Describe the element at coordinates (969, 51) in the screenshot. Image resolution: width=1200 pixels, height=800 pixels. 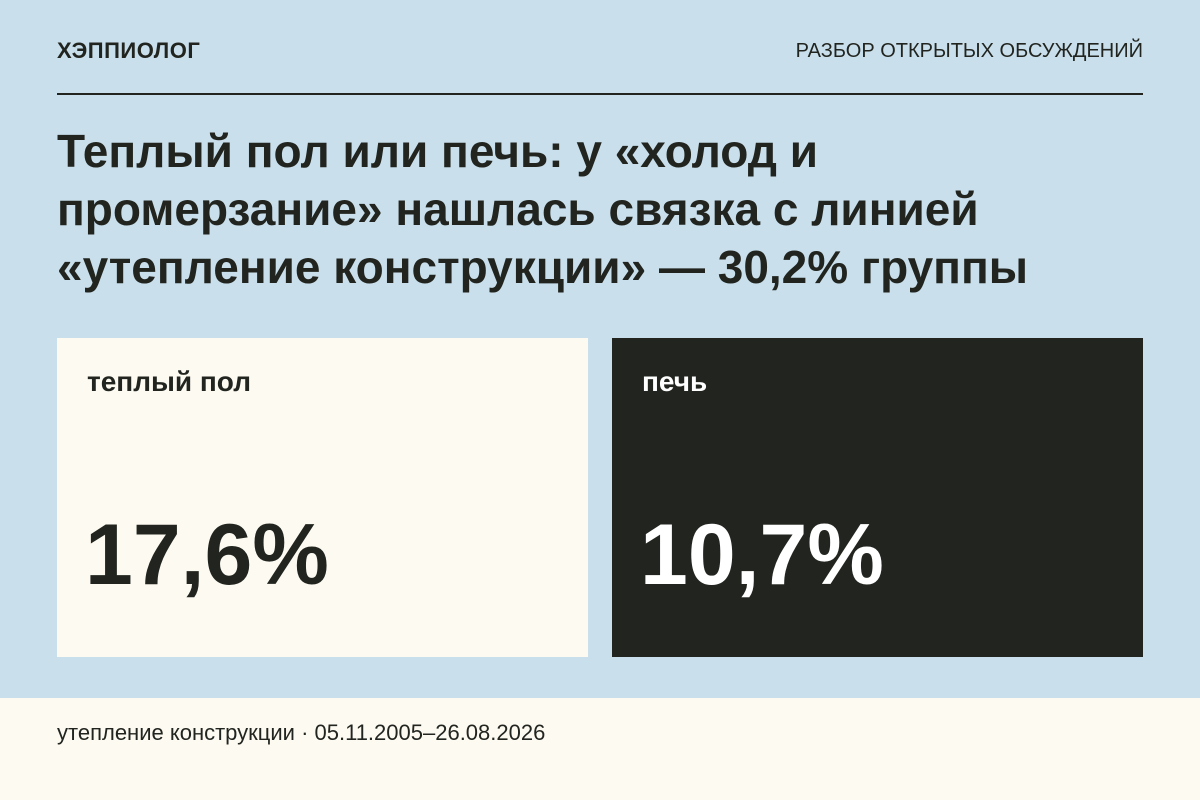
I see `section-label: РАЗБОР ОТКРЫТЫХ ОБСУЖДЕНИЙ` at that location.